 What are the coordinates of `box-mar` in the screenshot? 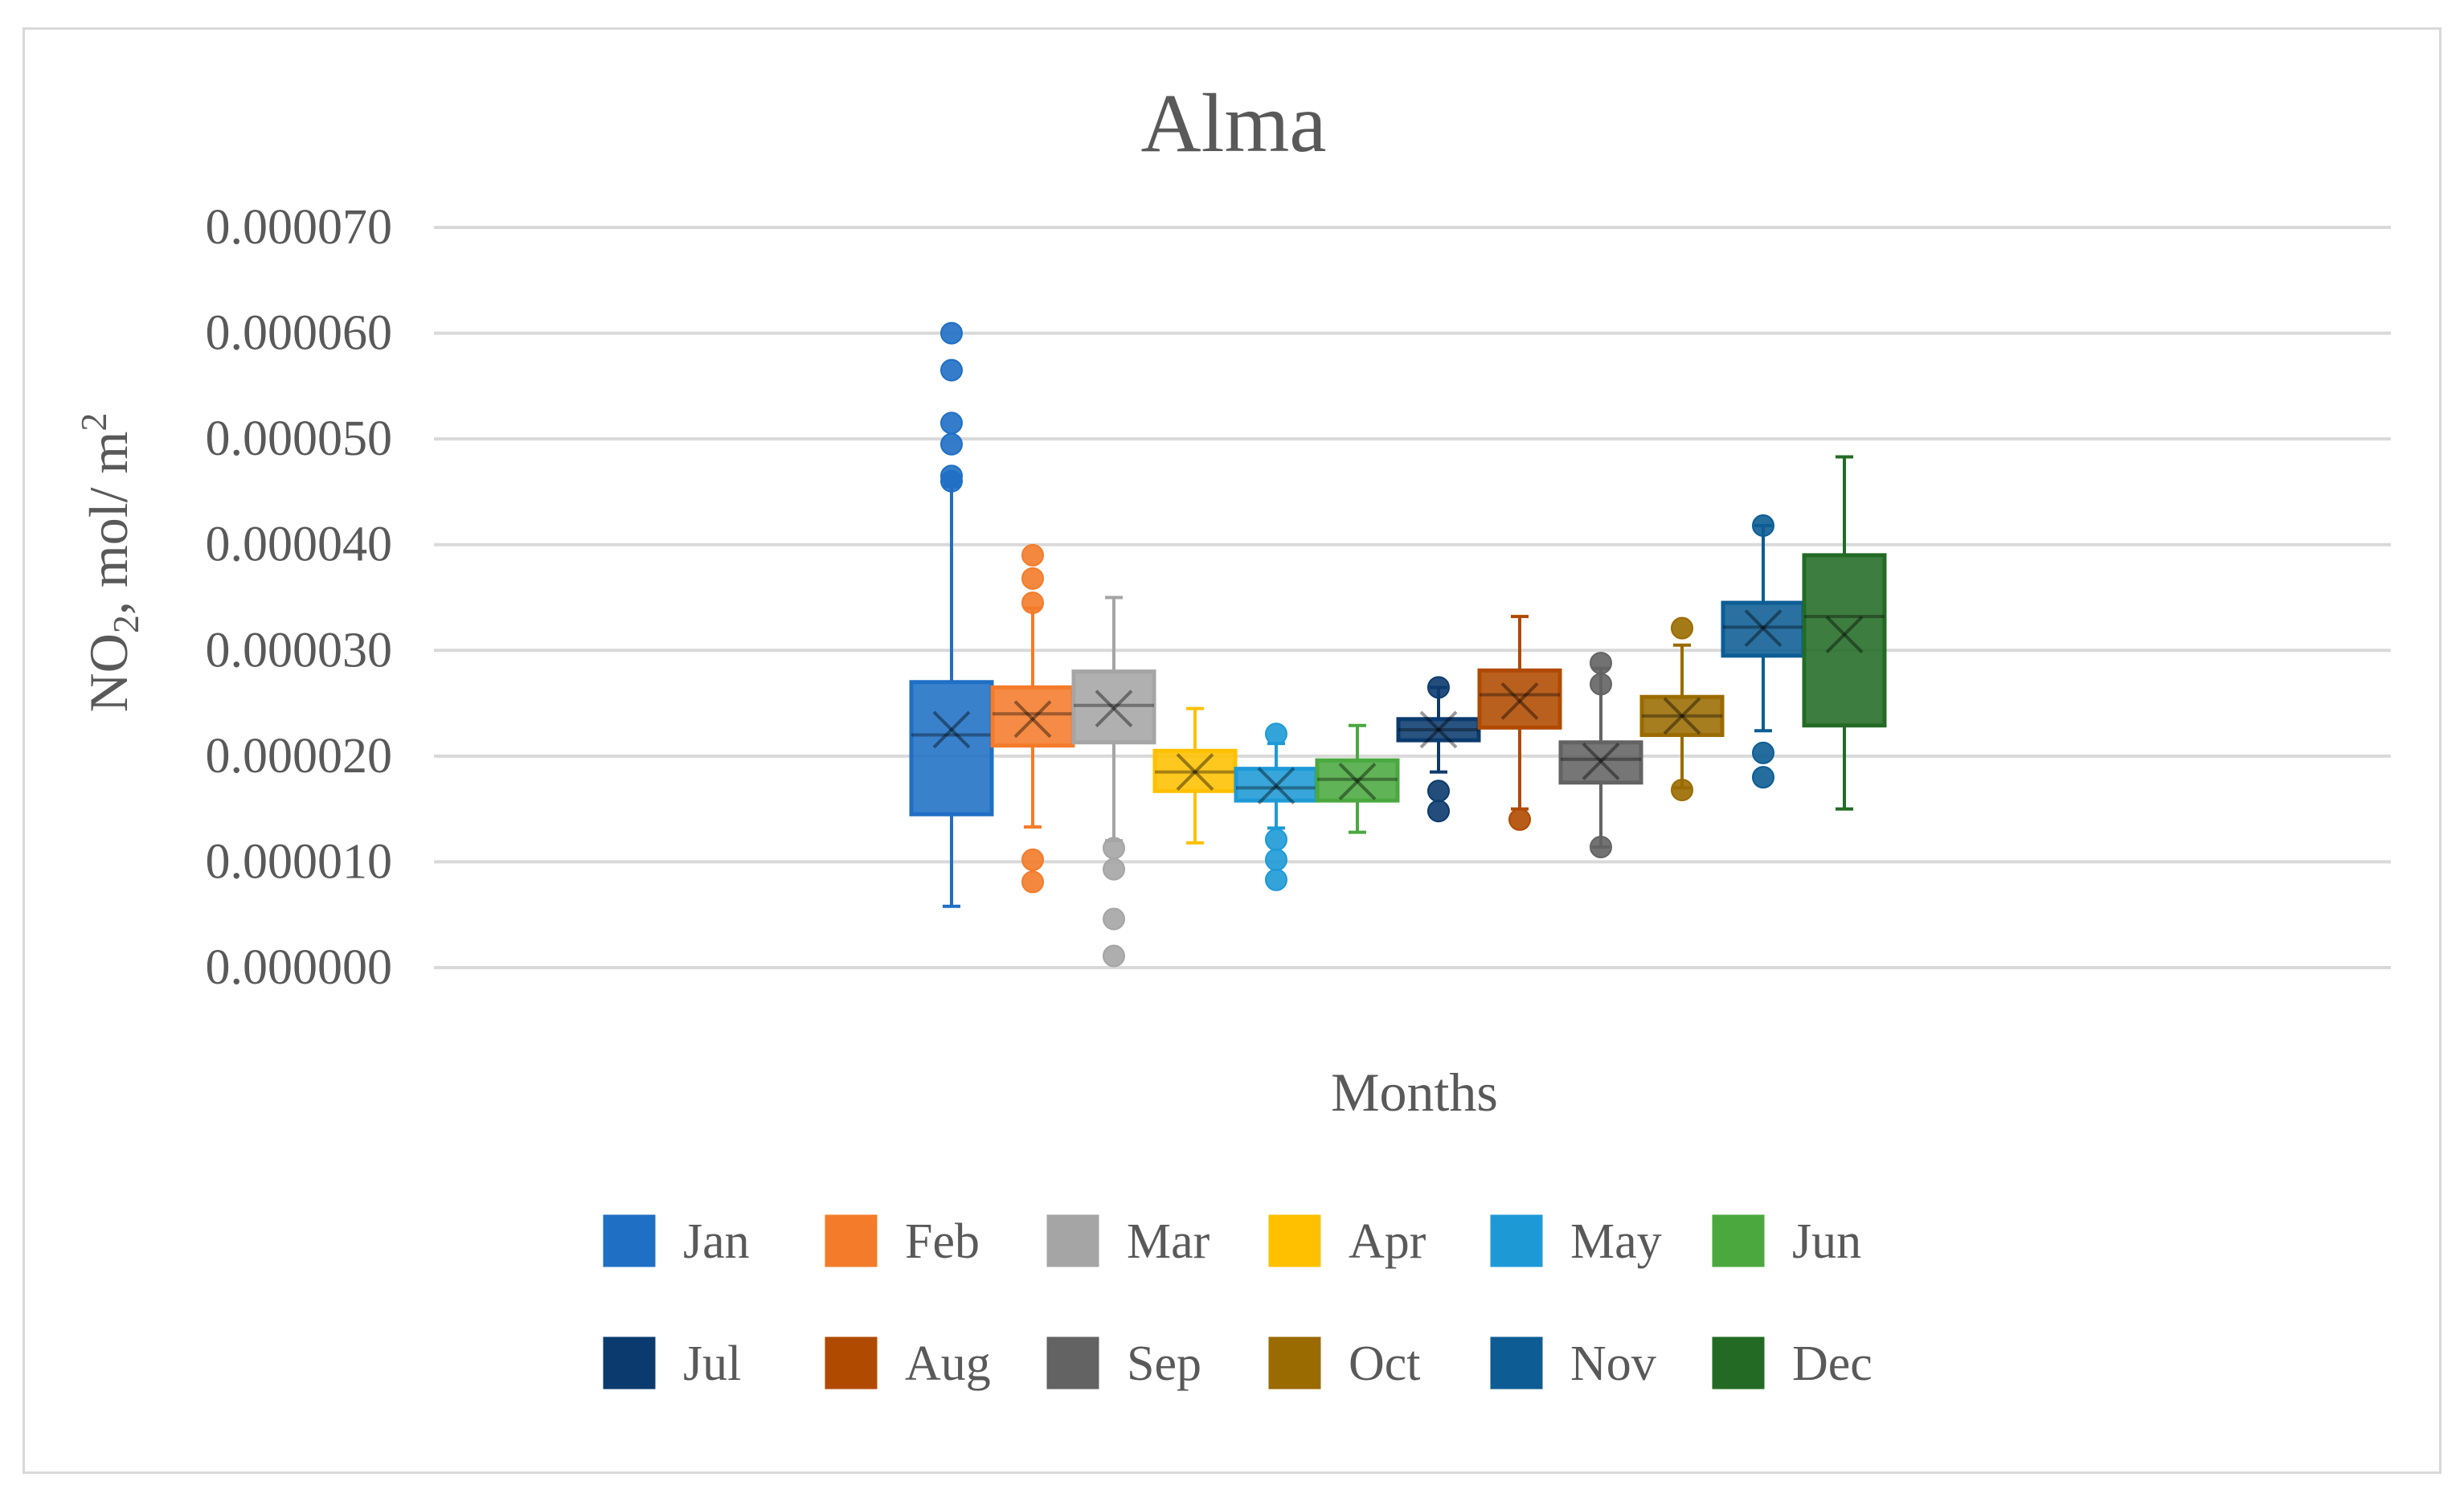 It's located at (1113, 782).